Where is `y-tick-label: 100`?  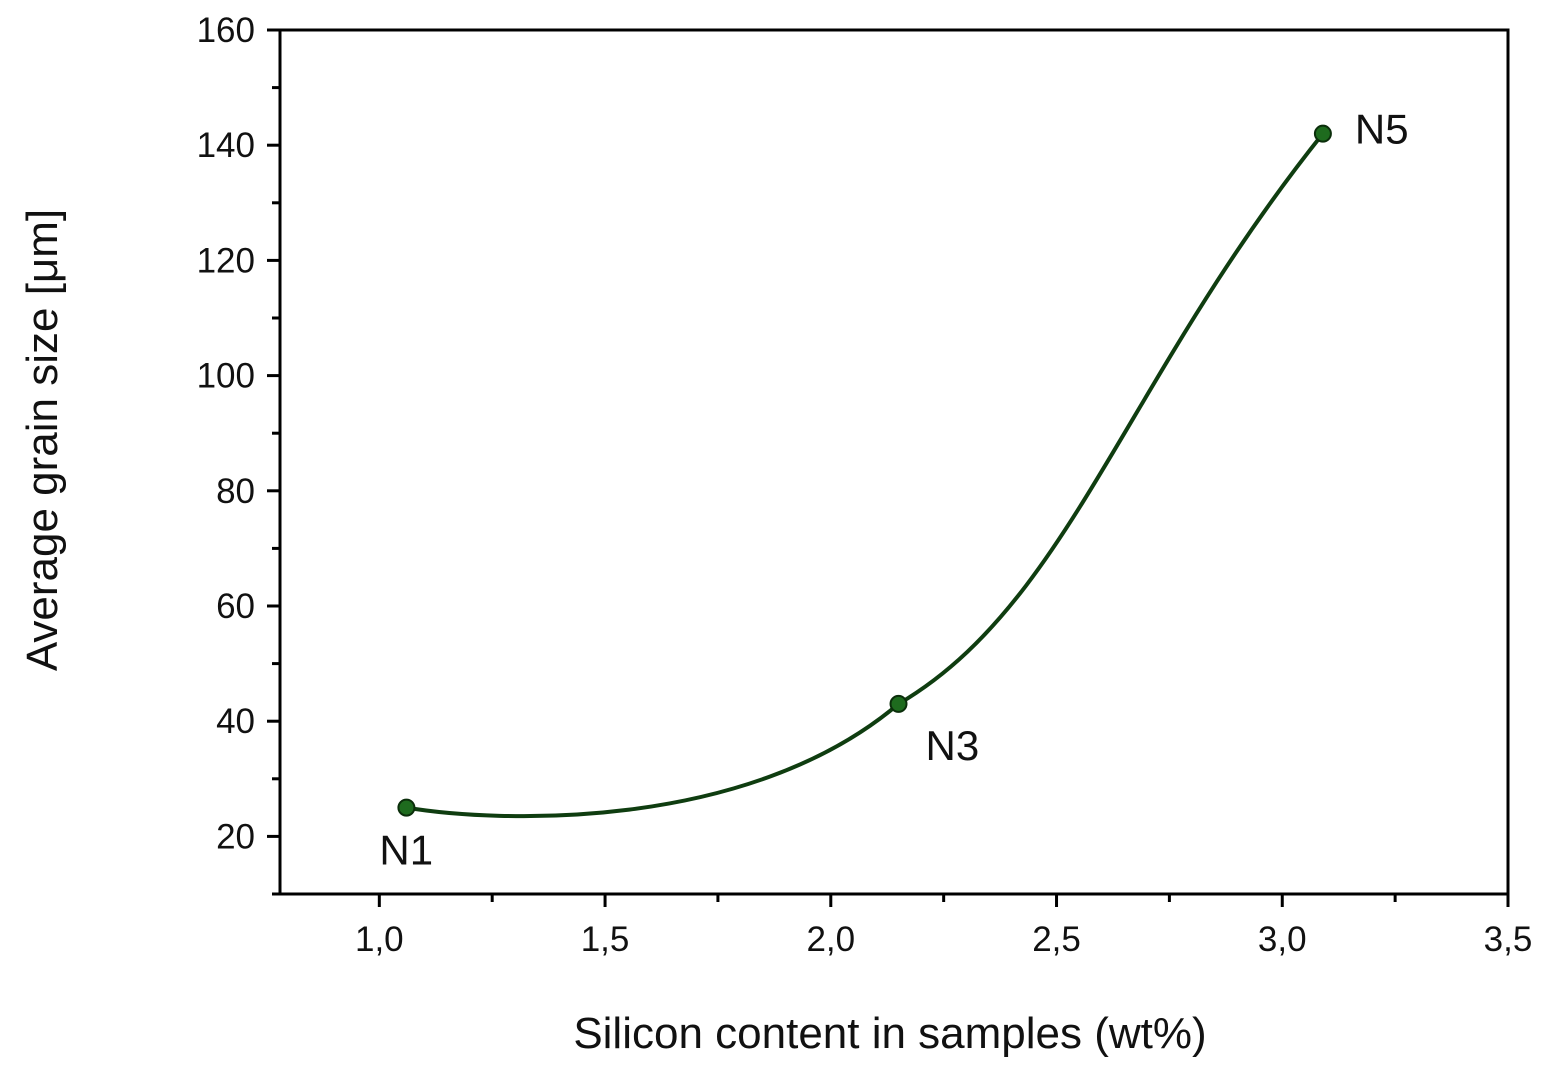 y-tick-label: 100 is located at coordinates (226, 376).